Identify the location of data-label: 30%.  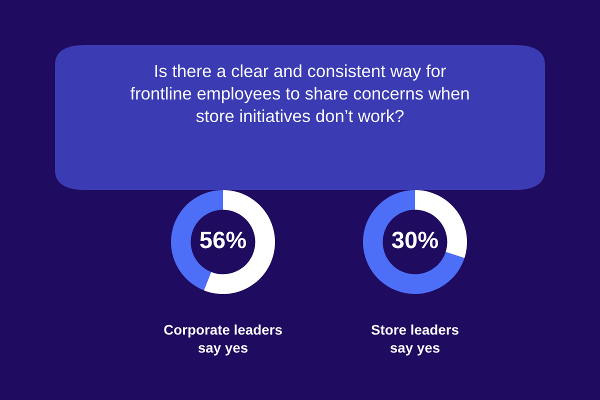
(415, 240).